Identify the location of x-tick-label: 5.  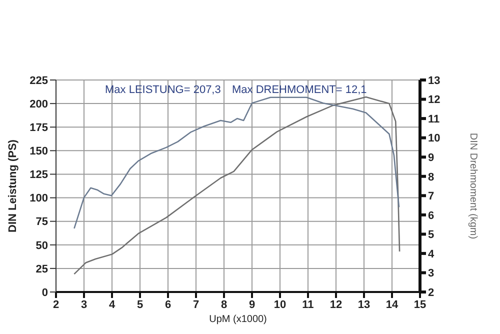
(140, 304).